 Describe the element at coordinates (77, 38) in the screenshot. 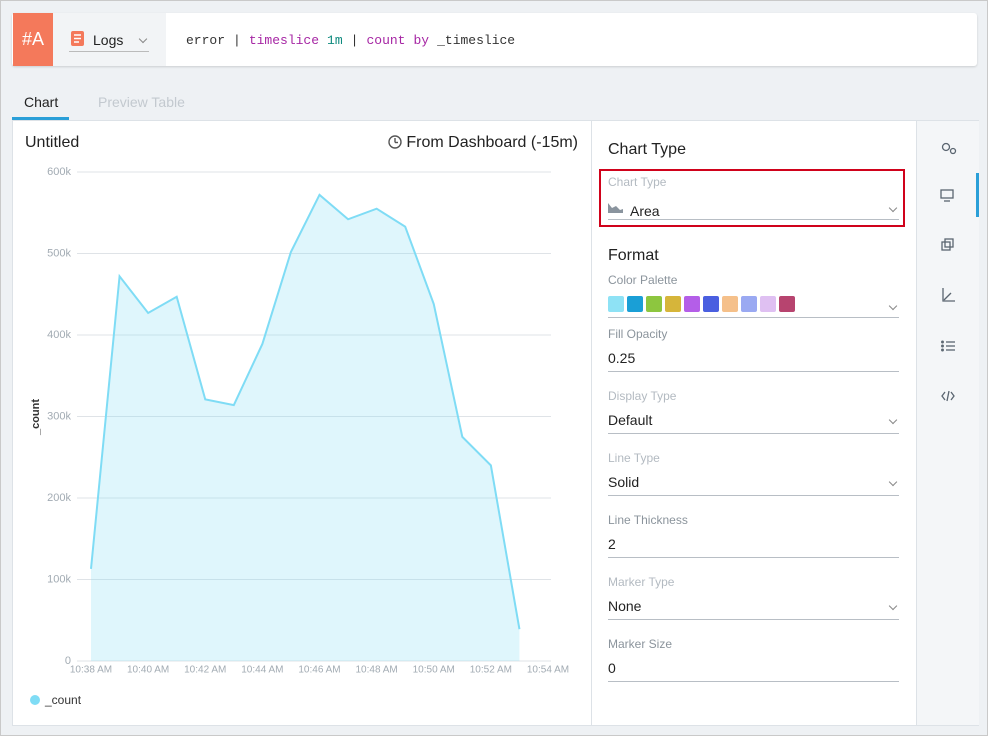

I see `logs-icon` at that location.